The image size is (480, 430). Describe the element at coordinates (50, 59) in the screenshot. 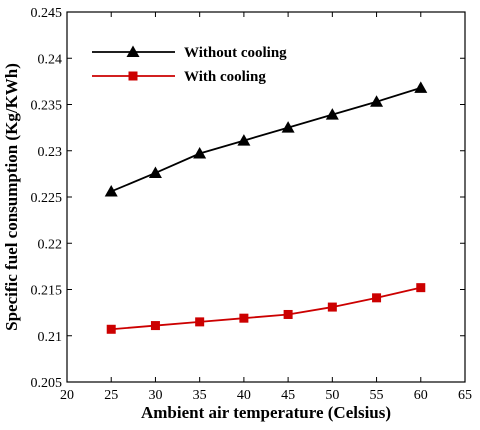

I see `y-tick-label: 0.24` at that location.